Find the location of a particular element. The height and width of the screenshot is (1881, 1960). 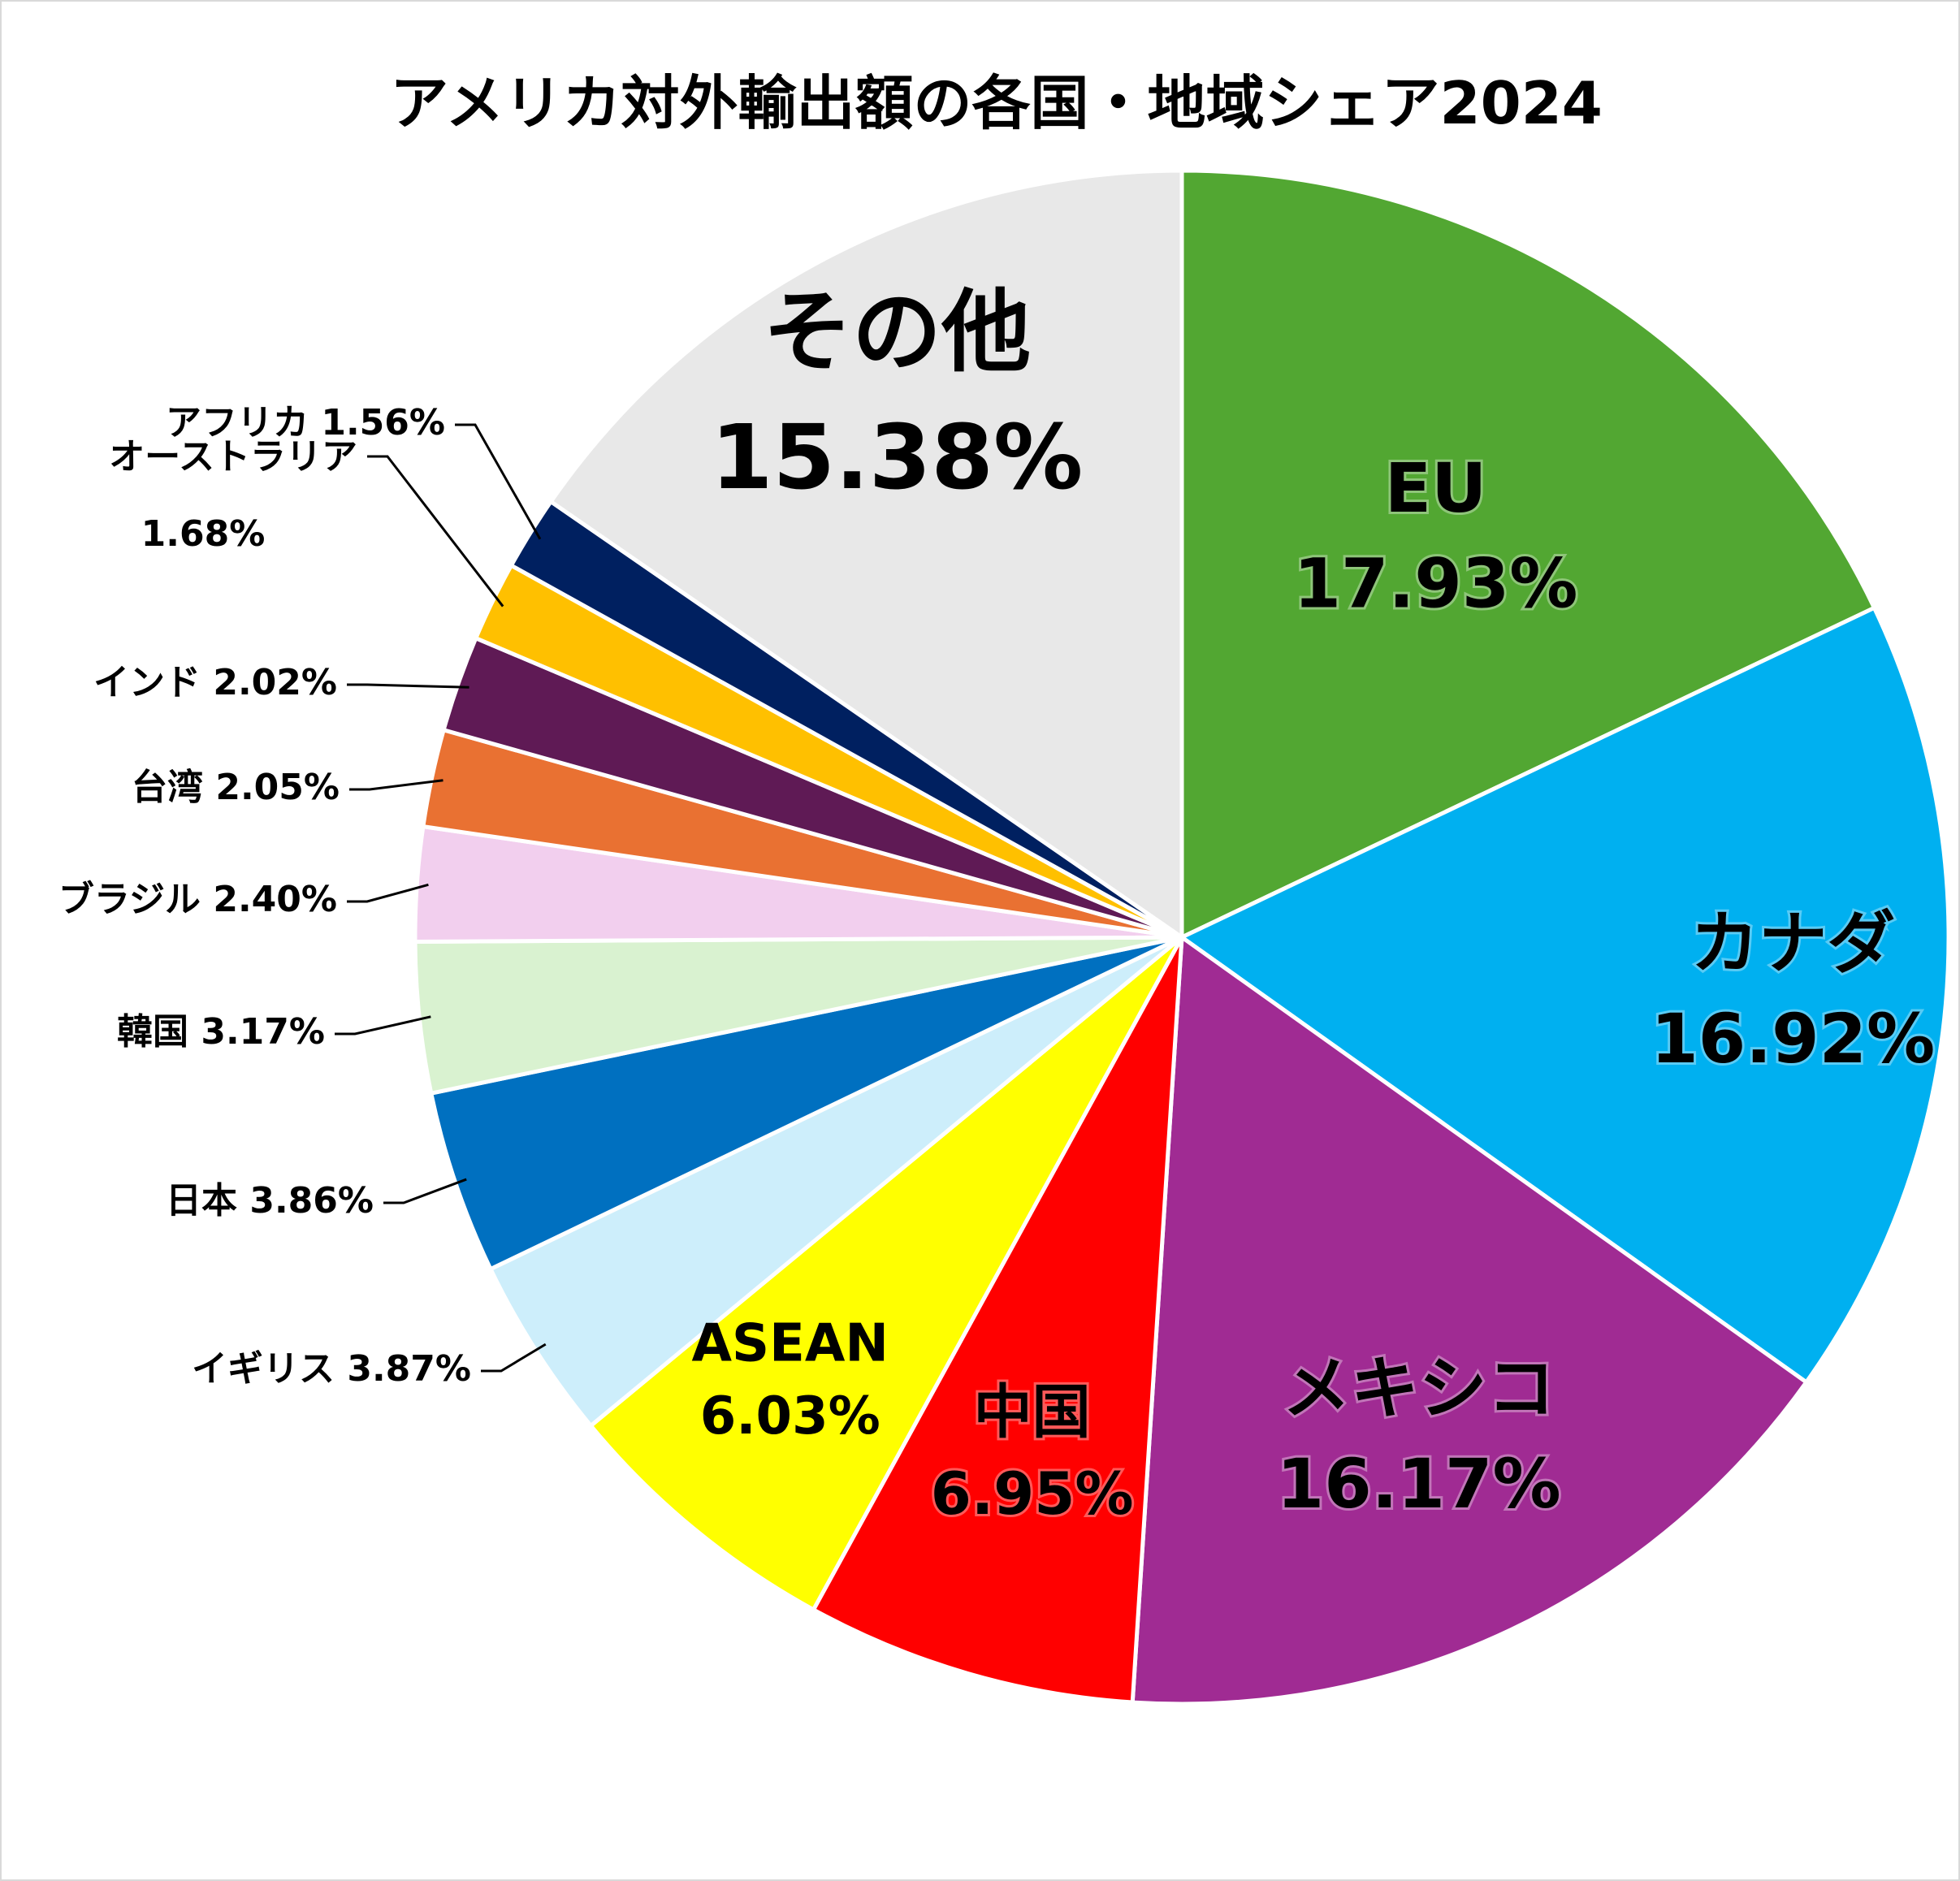

slice-value-3: 6.95% is located at coordinates (1032, 1493).